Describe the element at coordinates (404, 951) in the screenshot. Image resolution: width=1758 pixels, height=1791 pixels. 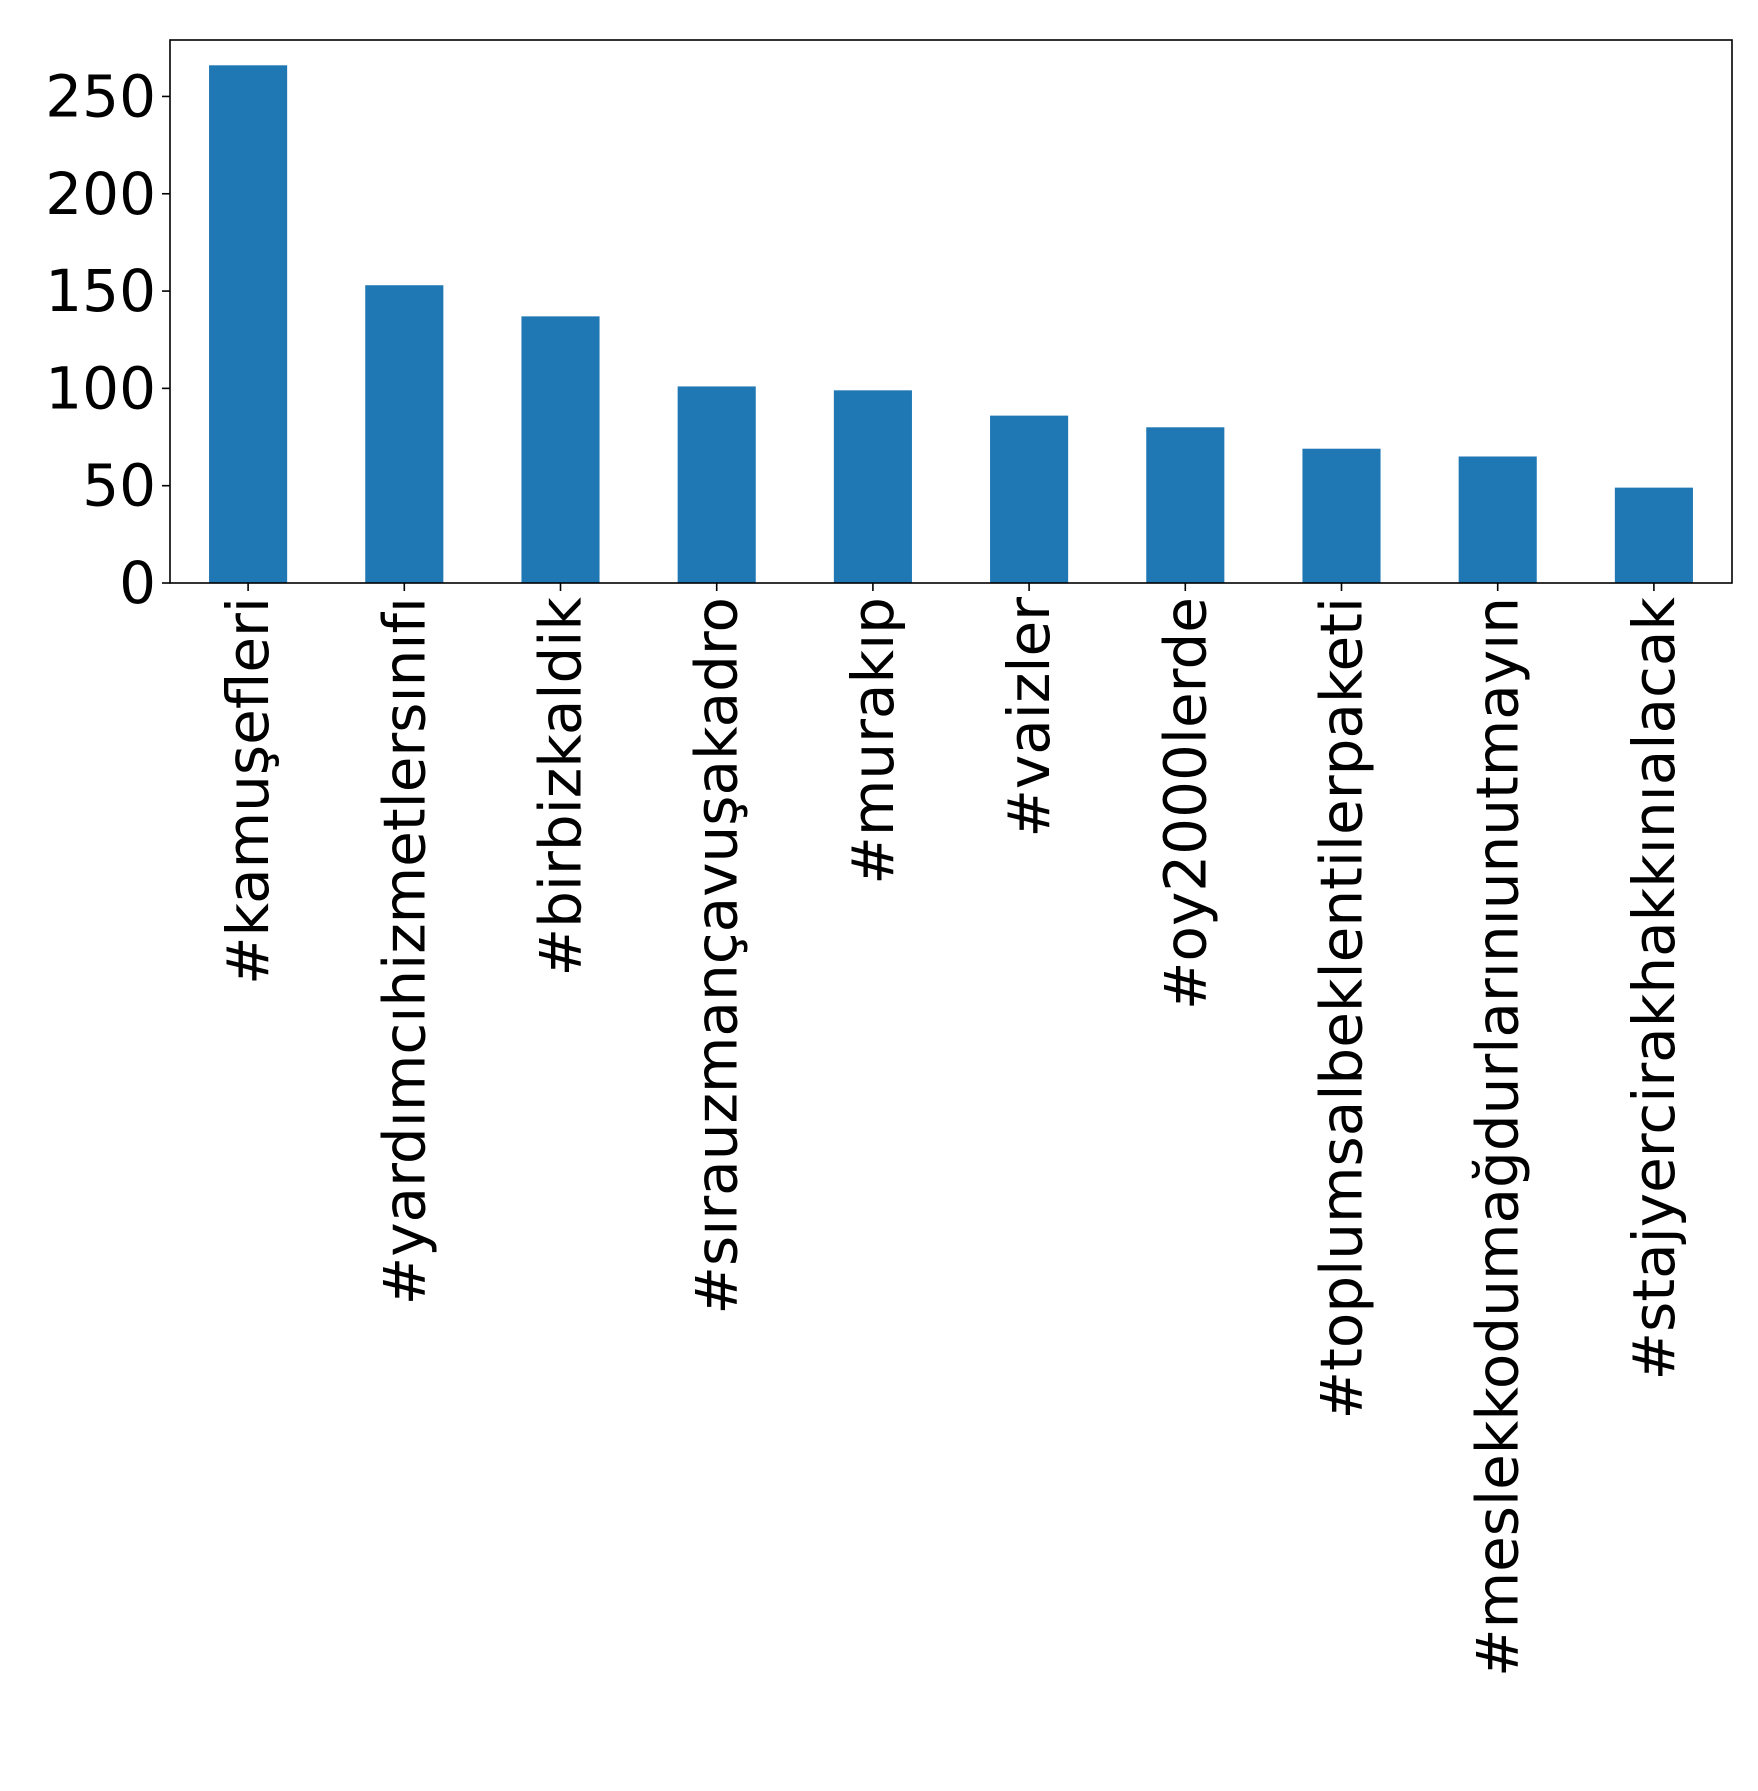
I see `x-tick-label-1: #yardımcıhizmetlersınıfı` at that location.